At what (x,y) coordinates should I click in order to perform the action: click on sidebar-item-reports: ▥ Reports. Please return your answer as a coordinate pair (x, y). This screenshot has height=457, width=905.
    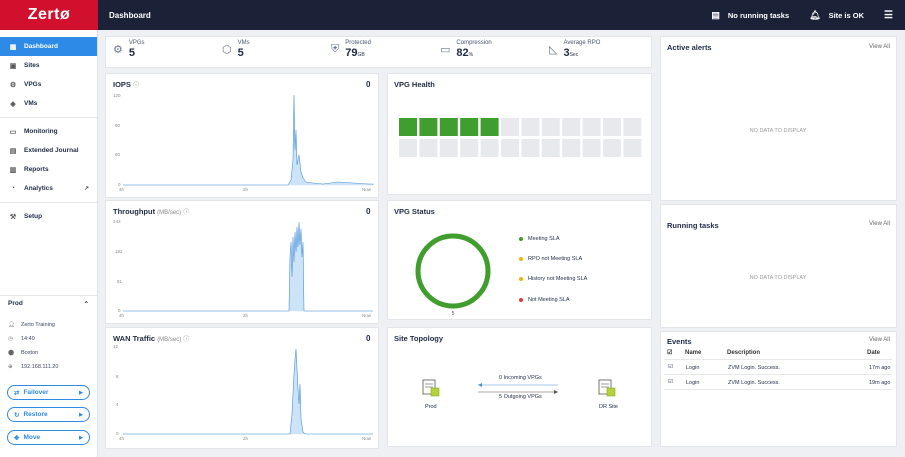
    Looking at the image, I should click on (48, 169).